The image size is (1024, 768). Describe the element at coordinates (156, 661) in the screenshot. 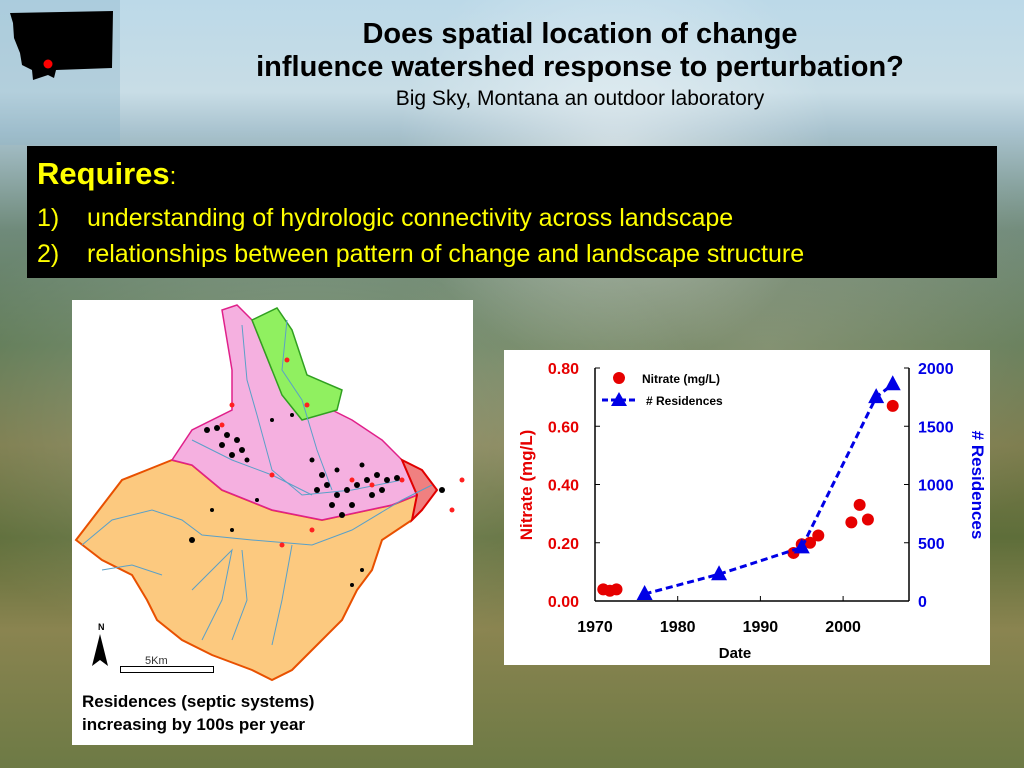

I see `scale-label: 5Km` at that location.